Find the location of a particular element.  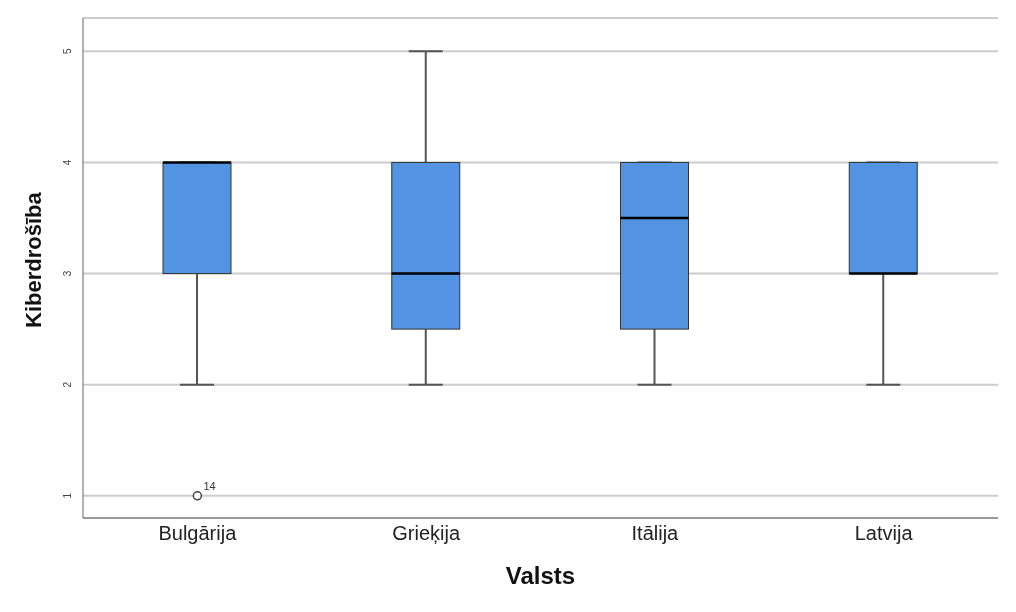

x-tick-label: Bulgārija is located at coordinates (198, 533).